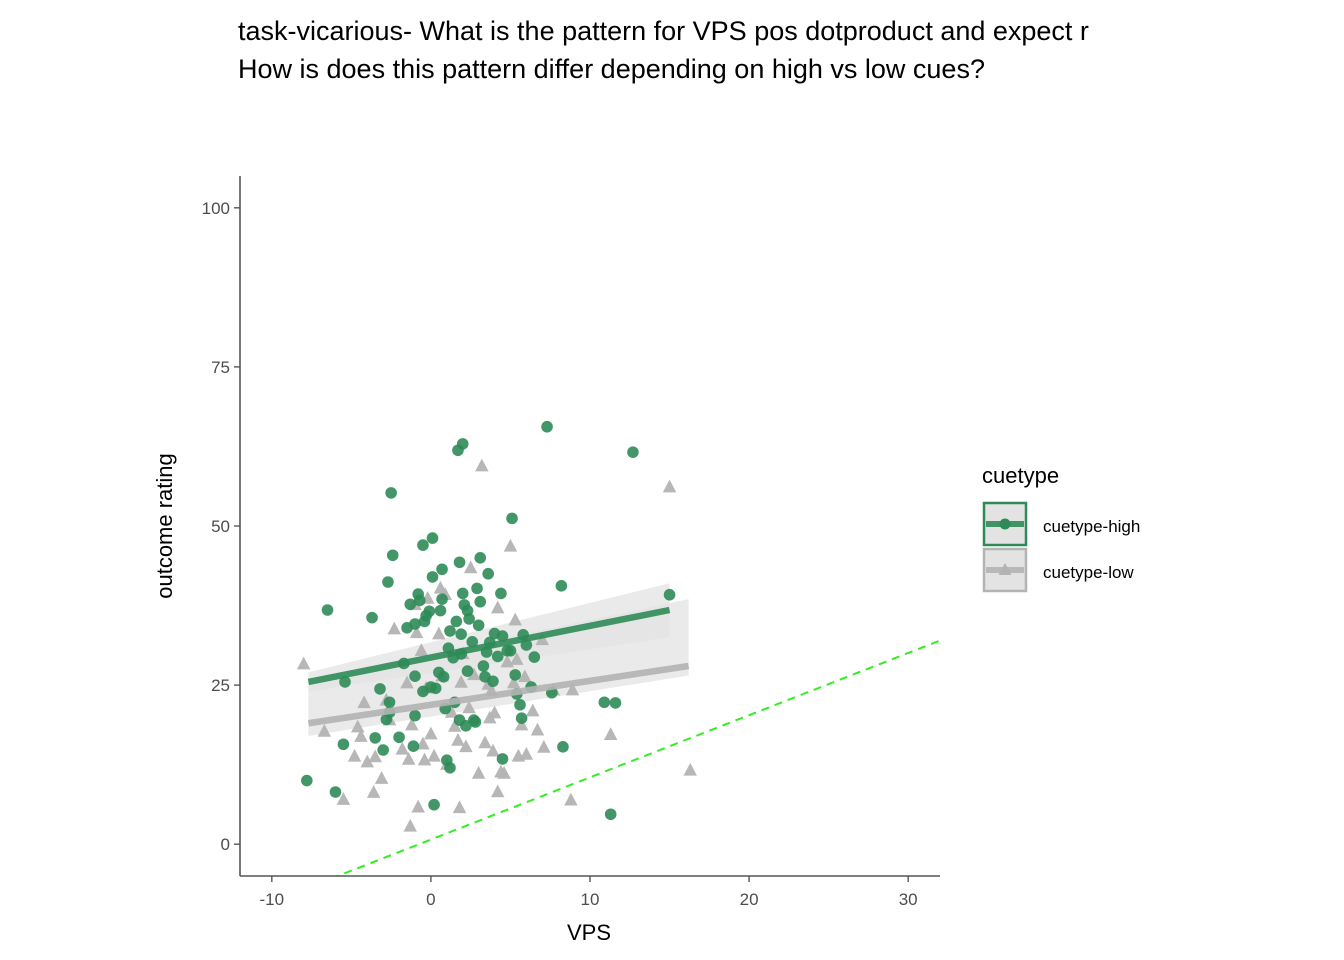 This screenshot has width=1344, height=960. I want to click on x-tick-label: 20, so click(749, 899).